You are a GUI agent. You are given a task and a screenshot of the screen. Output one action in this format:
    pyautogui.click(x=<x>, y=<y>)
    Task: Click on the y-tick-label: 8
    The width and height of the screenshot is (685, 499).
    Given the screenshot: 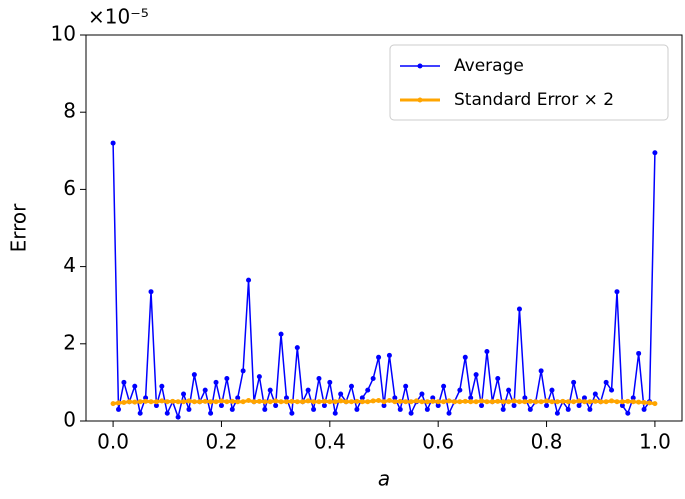 What is the action you would take?
    pyautogui.click(x=69, y=111)
    